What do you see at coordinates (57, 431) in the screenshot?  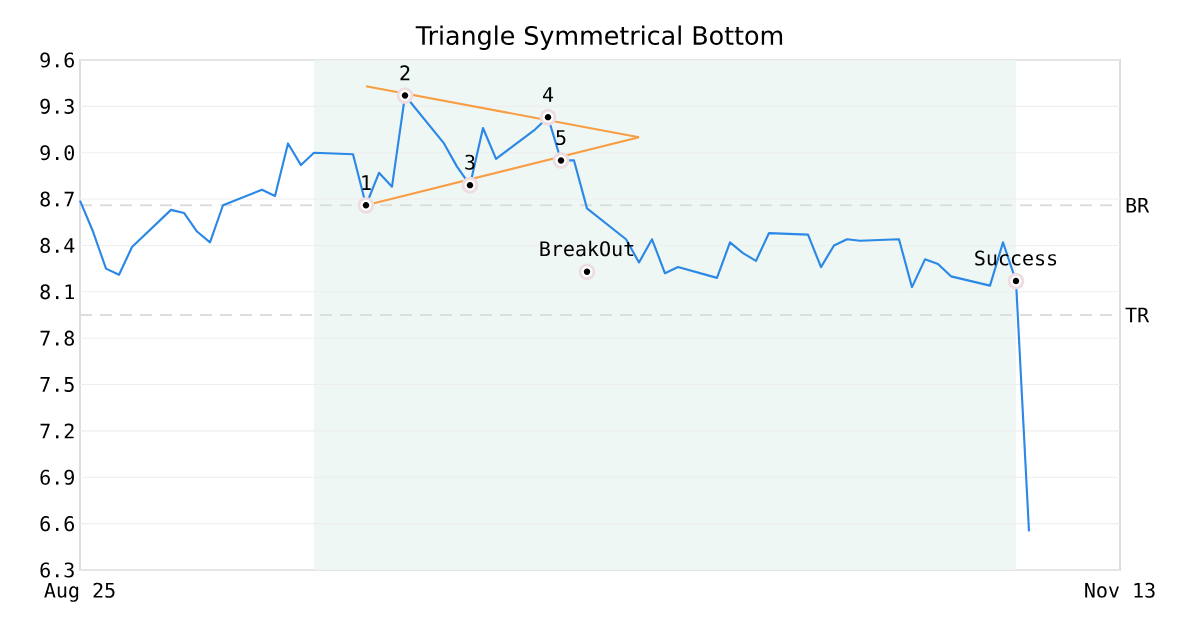 I see `y-tick-label: 7.2` at bounding box center [57, 431].